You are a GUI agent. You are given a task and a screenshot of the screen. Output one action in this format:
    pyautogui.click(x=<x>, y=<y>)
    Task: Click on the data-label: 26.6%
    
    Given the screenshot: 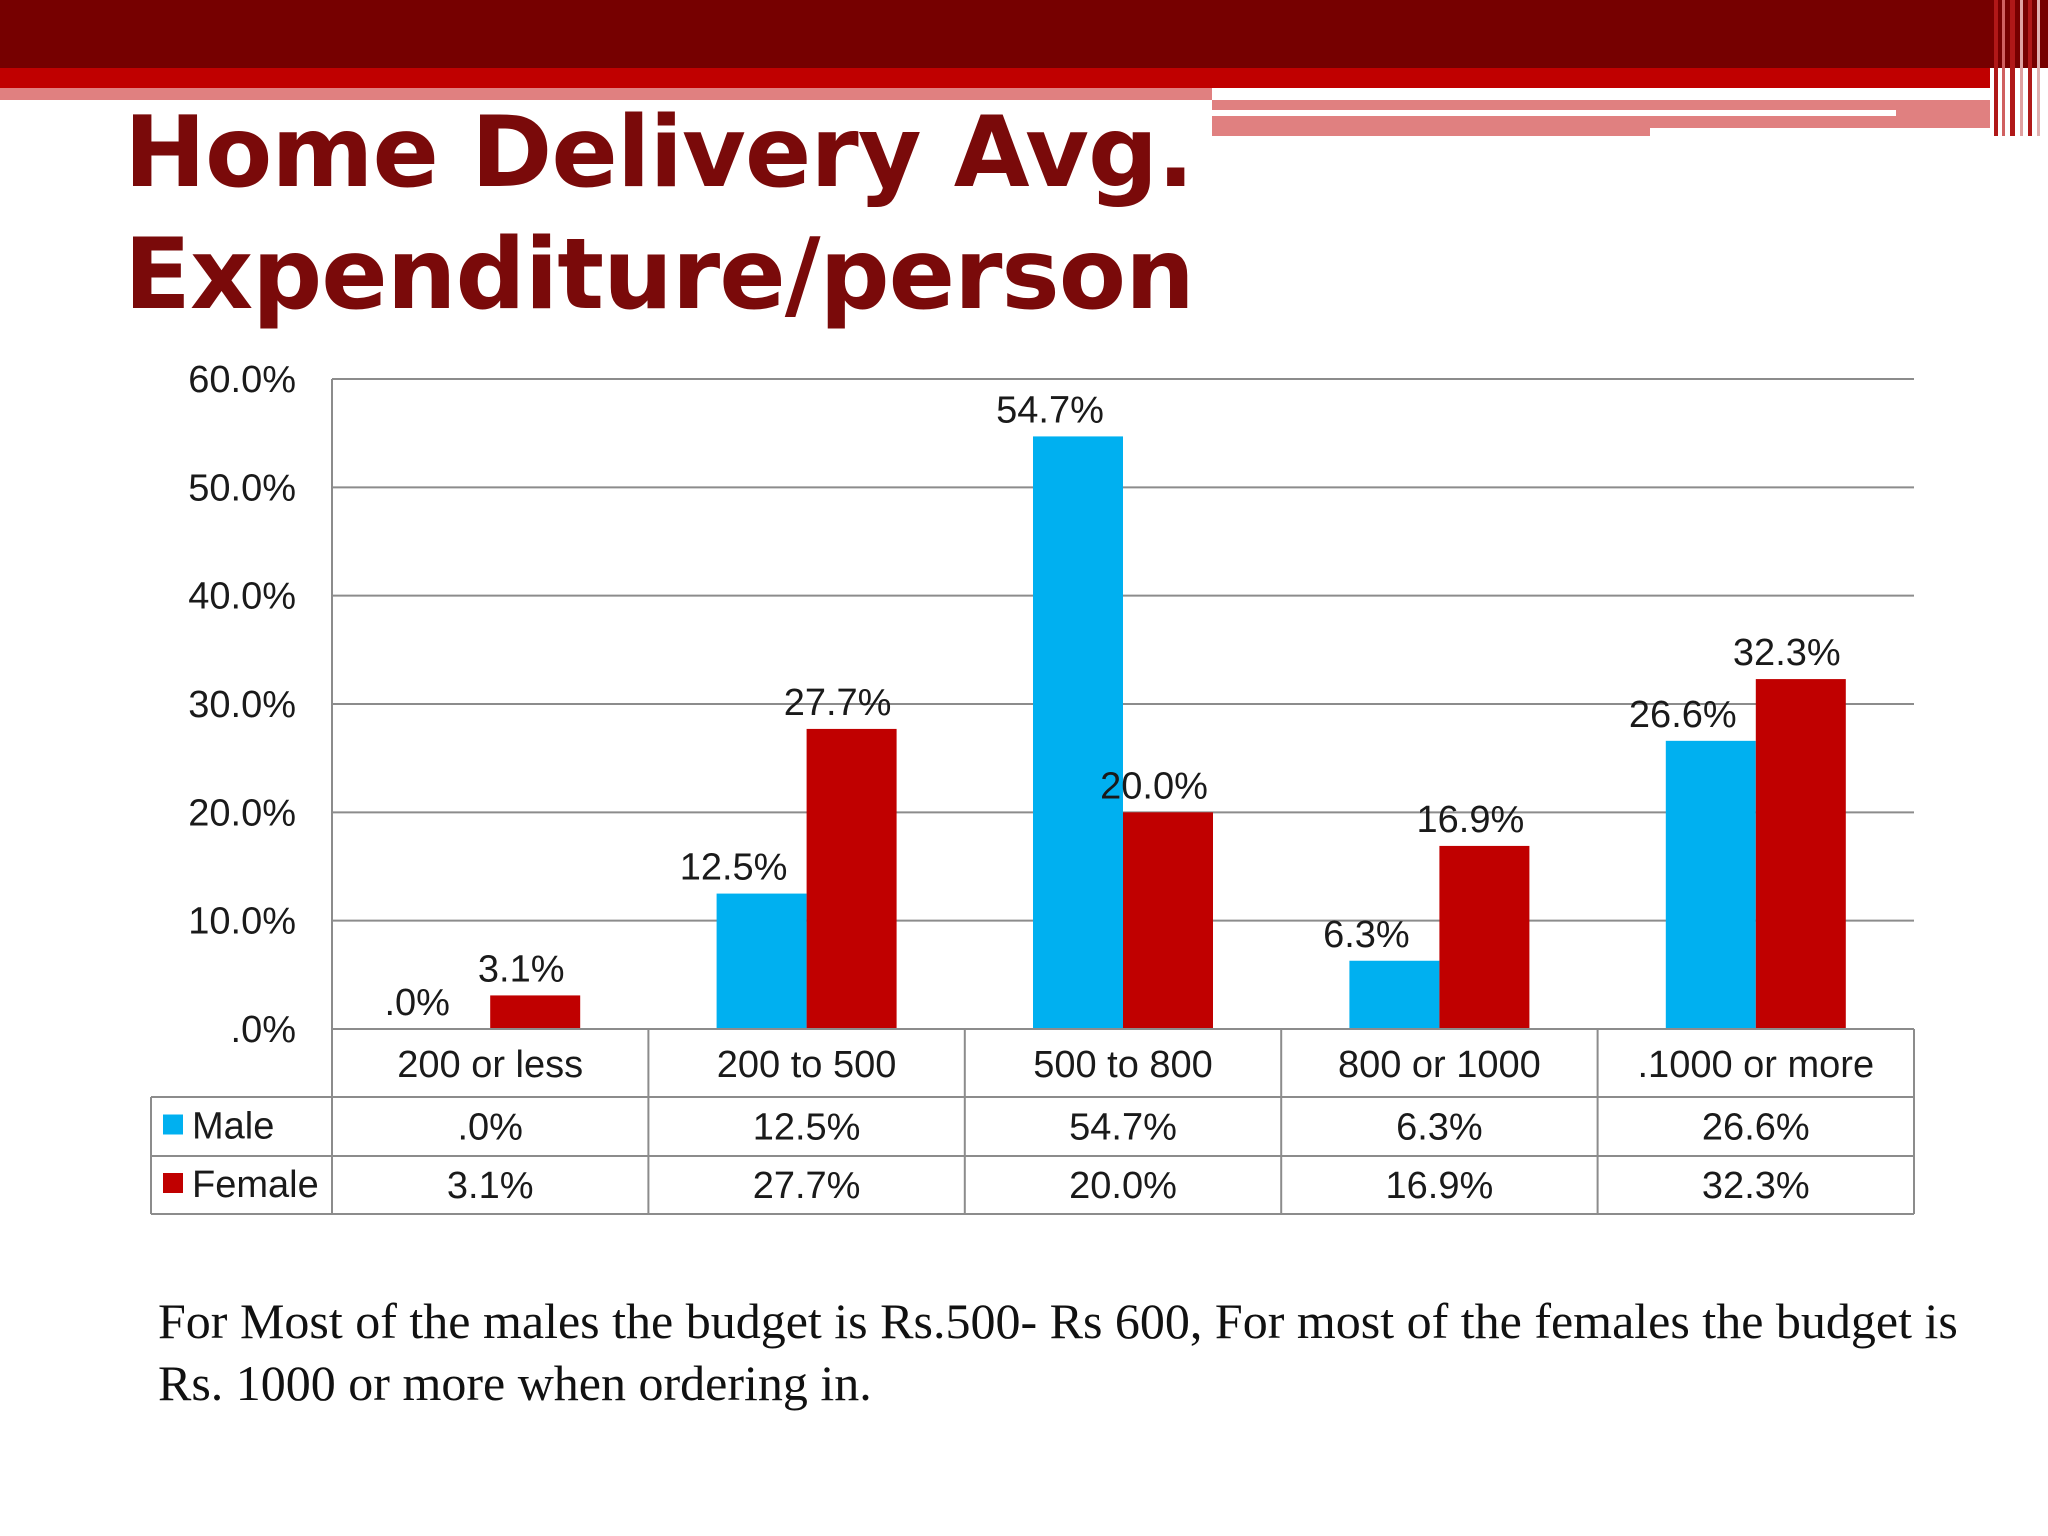 What is the action you would take?
    pyautogui.click(x=1683, y=715)
    